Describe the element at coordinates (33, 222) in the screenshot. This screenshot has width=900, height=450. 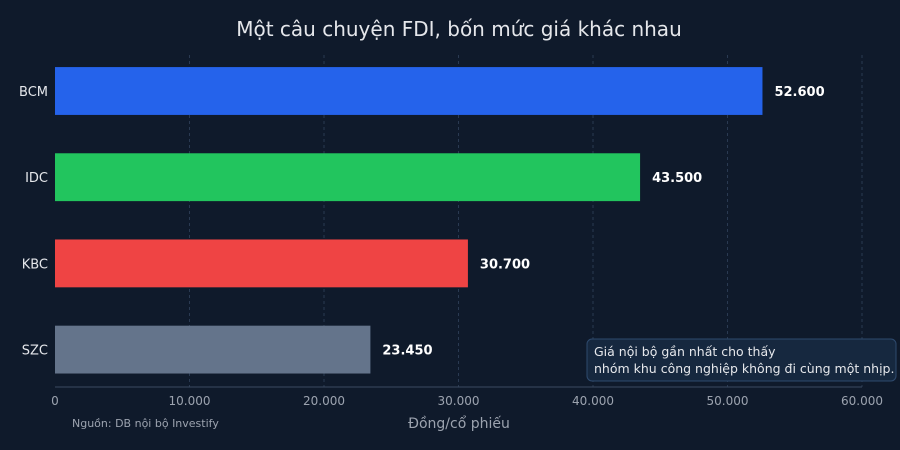
I see `category-labels: BCM IDC KBC SZC` at that location.